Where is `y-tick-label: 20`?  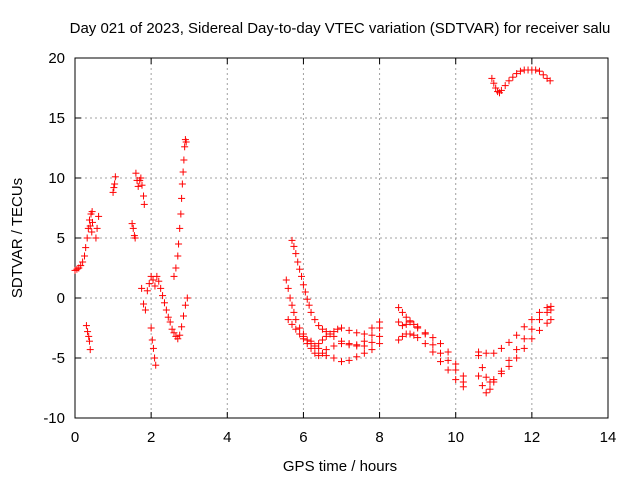
y-tick-label: 20 is located at coordinates (56, 58).